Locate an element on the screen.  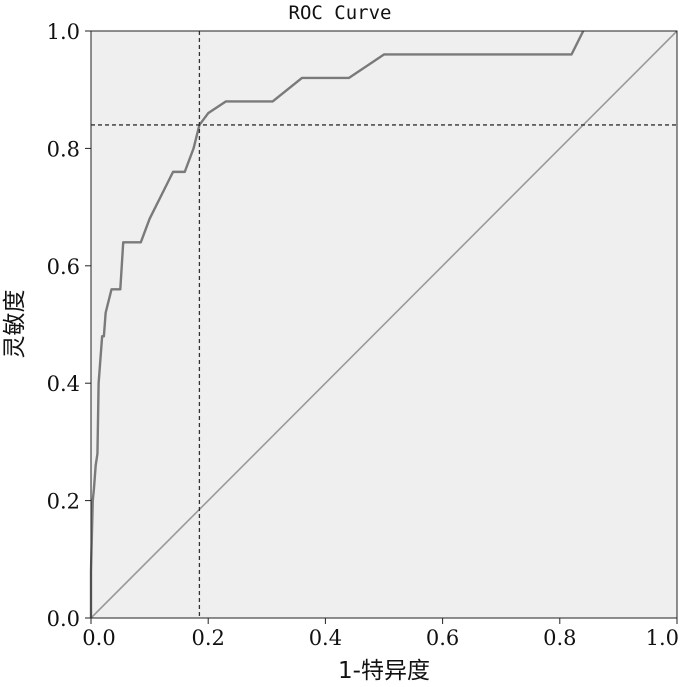
y-tick-label: 0.0 is located at coordinates (63, 619).